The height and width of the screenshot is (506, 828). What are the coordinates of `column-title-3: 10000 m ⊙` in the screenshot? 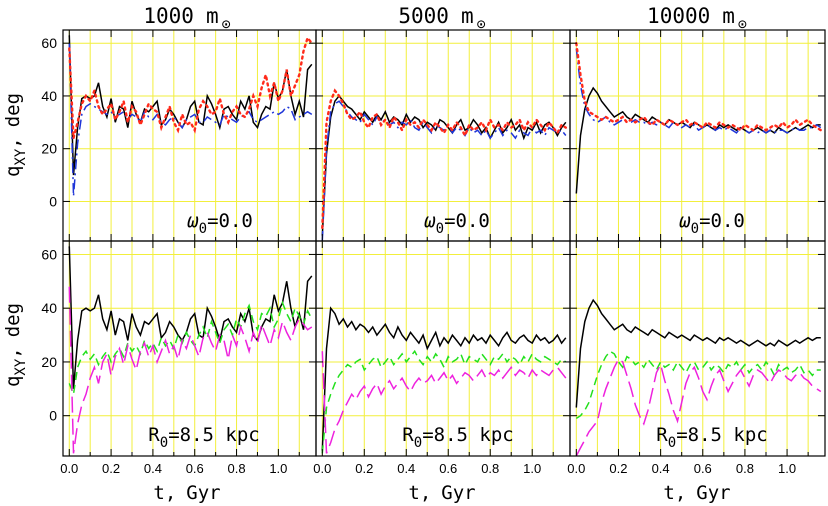 It's located at (697, 18).